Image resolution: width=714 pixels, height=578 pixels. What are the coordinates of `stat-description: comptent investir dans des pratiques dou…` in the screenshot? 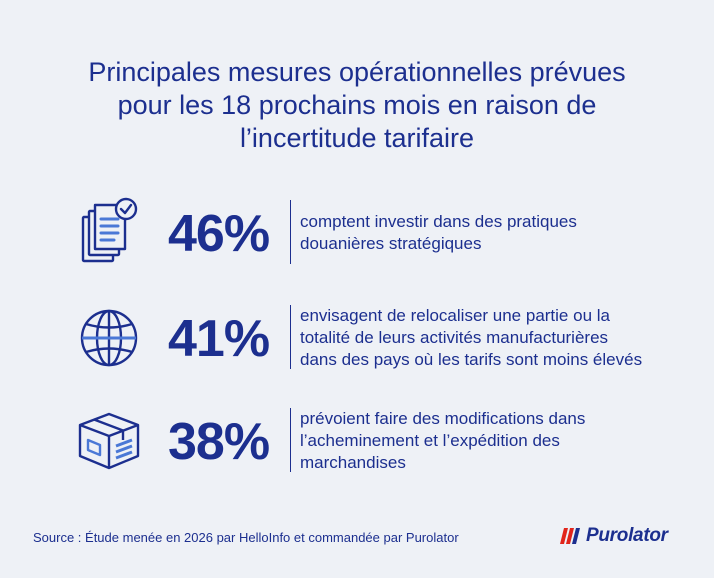 It's located at (500, 233).